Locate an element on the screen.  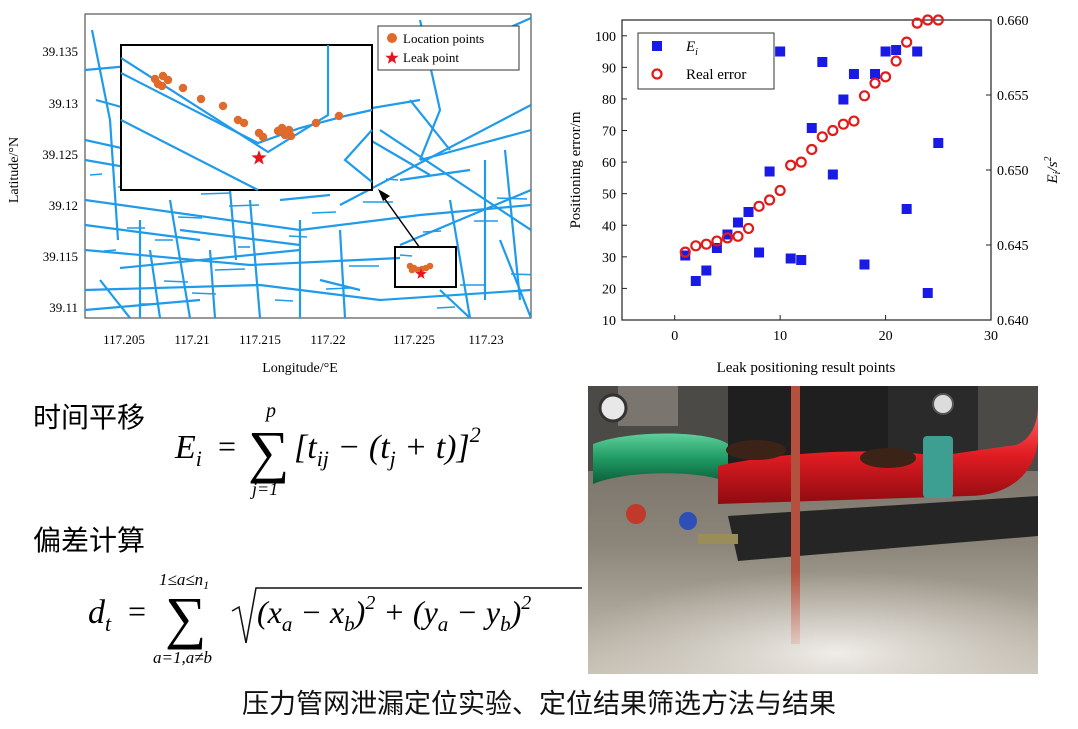
legend-ei-label: Ei is located at coordinates (691, 48).